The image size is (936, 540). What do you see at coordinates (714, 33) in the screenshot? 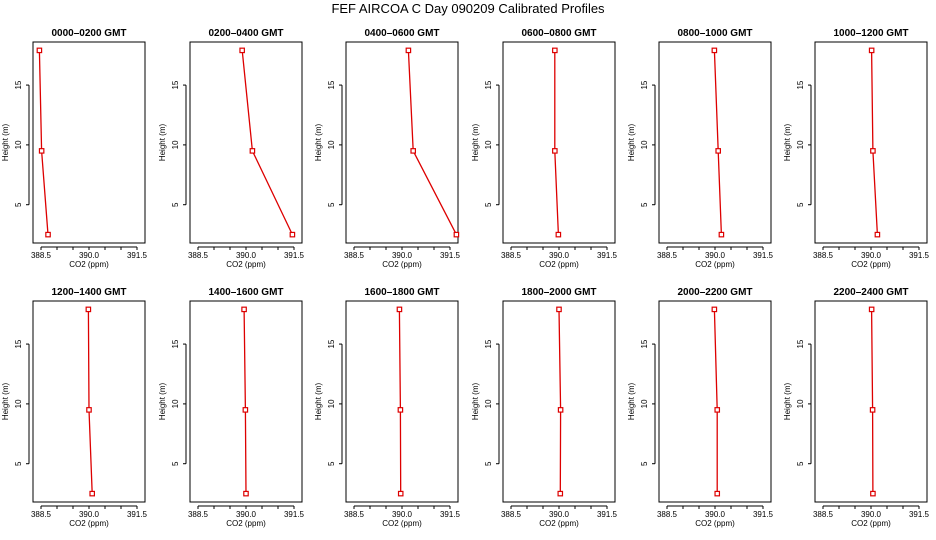
I see `panel-title: 0800–1000 GMT` at bounding box center [714, 33].